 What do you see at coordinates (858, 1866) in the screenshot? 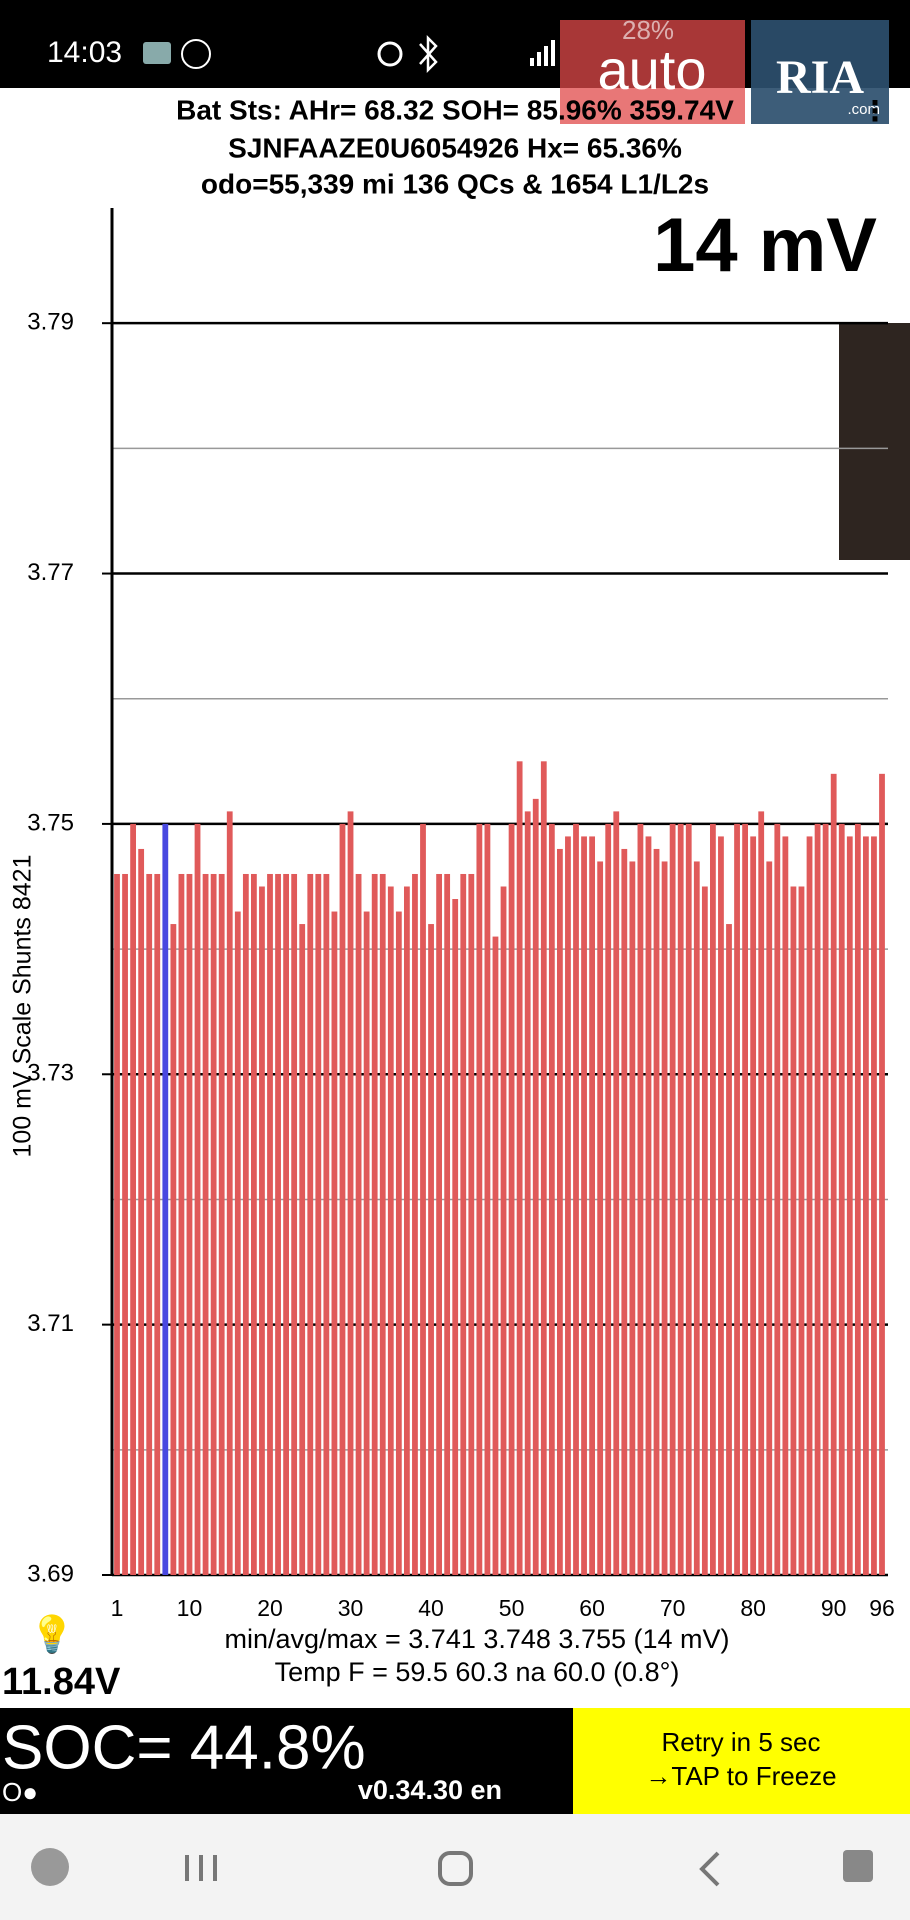
I see `assist-icon` at bounding box center [858, 1866].